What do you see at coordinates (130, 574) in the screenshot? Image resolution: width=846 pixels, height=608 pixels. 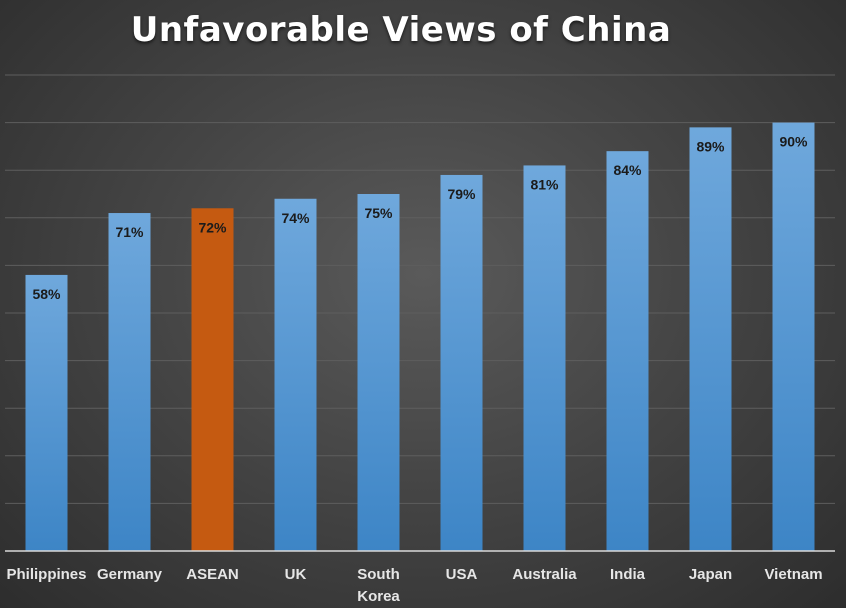 I see `category-label: Germany` at bounding box center [130, 574].